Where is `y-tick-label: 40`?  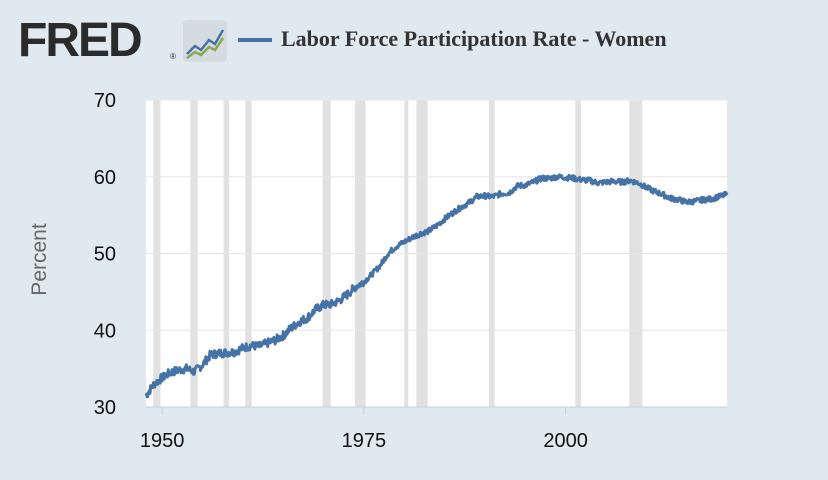 y-tick-label: 40 is located at coordinates (105, 331).